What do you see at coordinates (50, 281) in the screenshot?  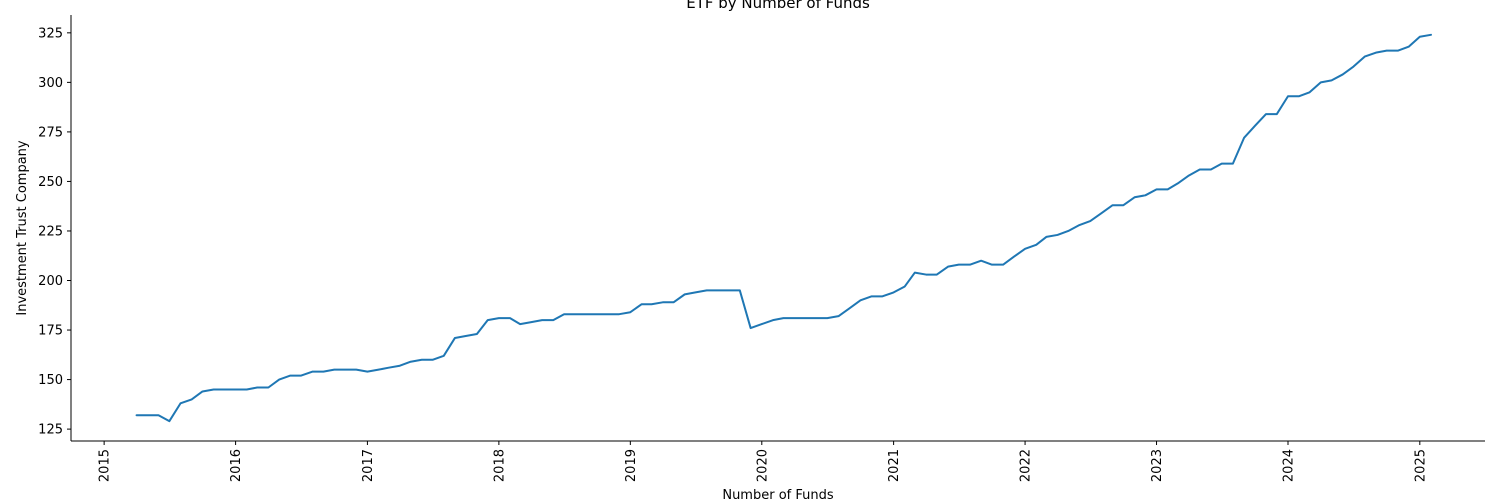 I see `y-tick-label: 200` at bounding box center [50, 281].